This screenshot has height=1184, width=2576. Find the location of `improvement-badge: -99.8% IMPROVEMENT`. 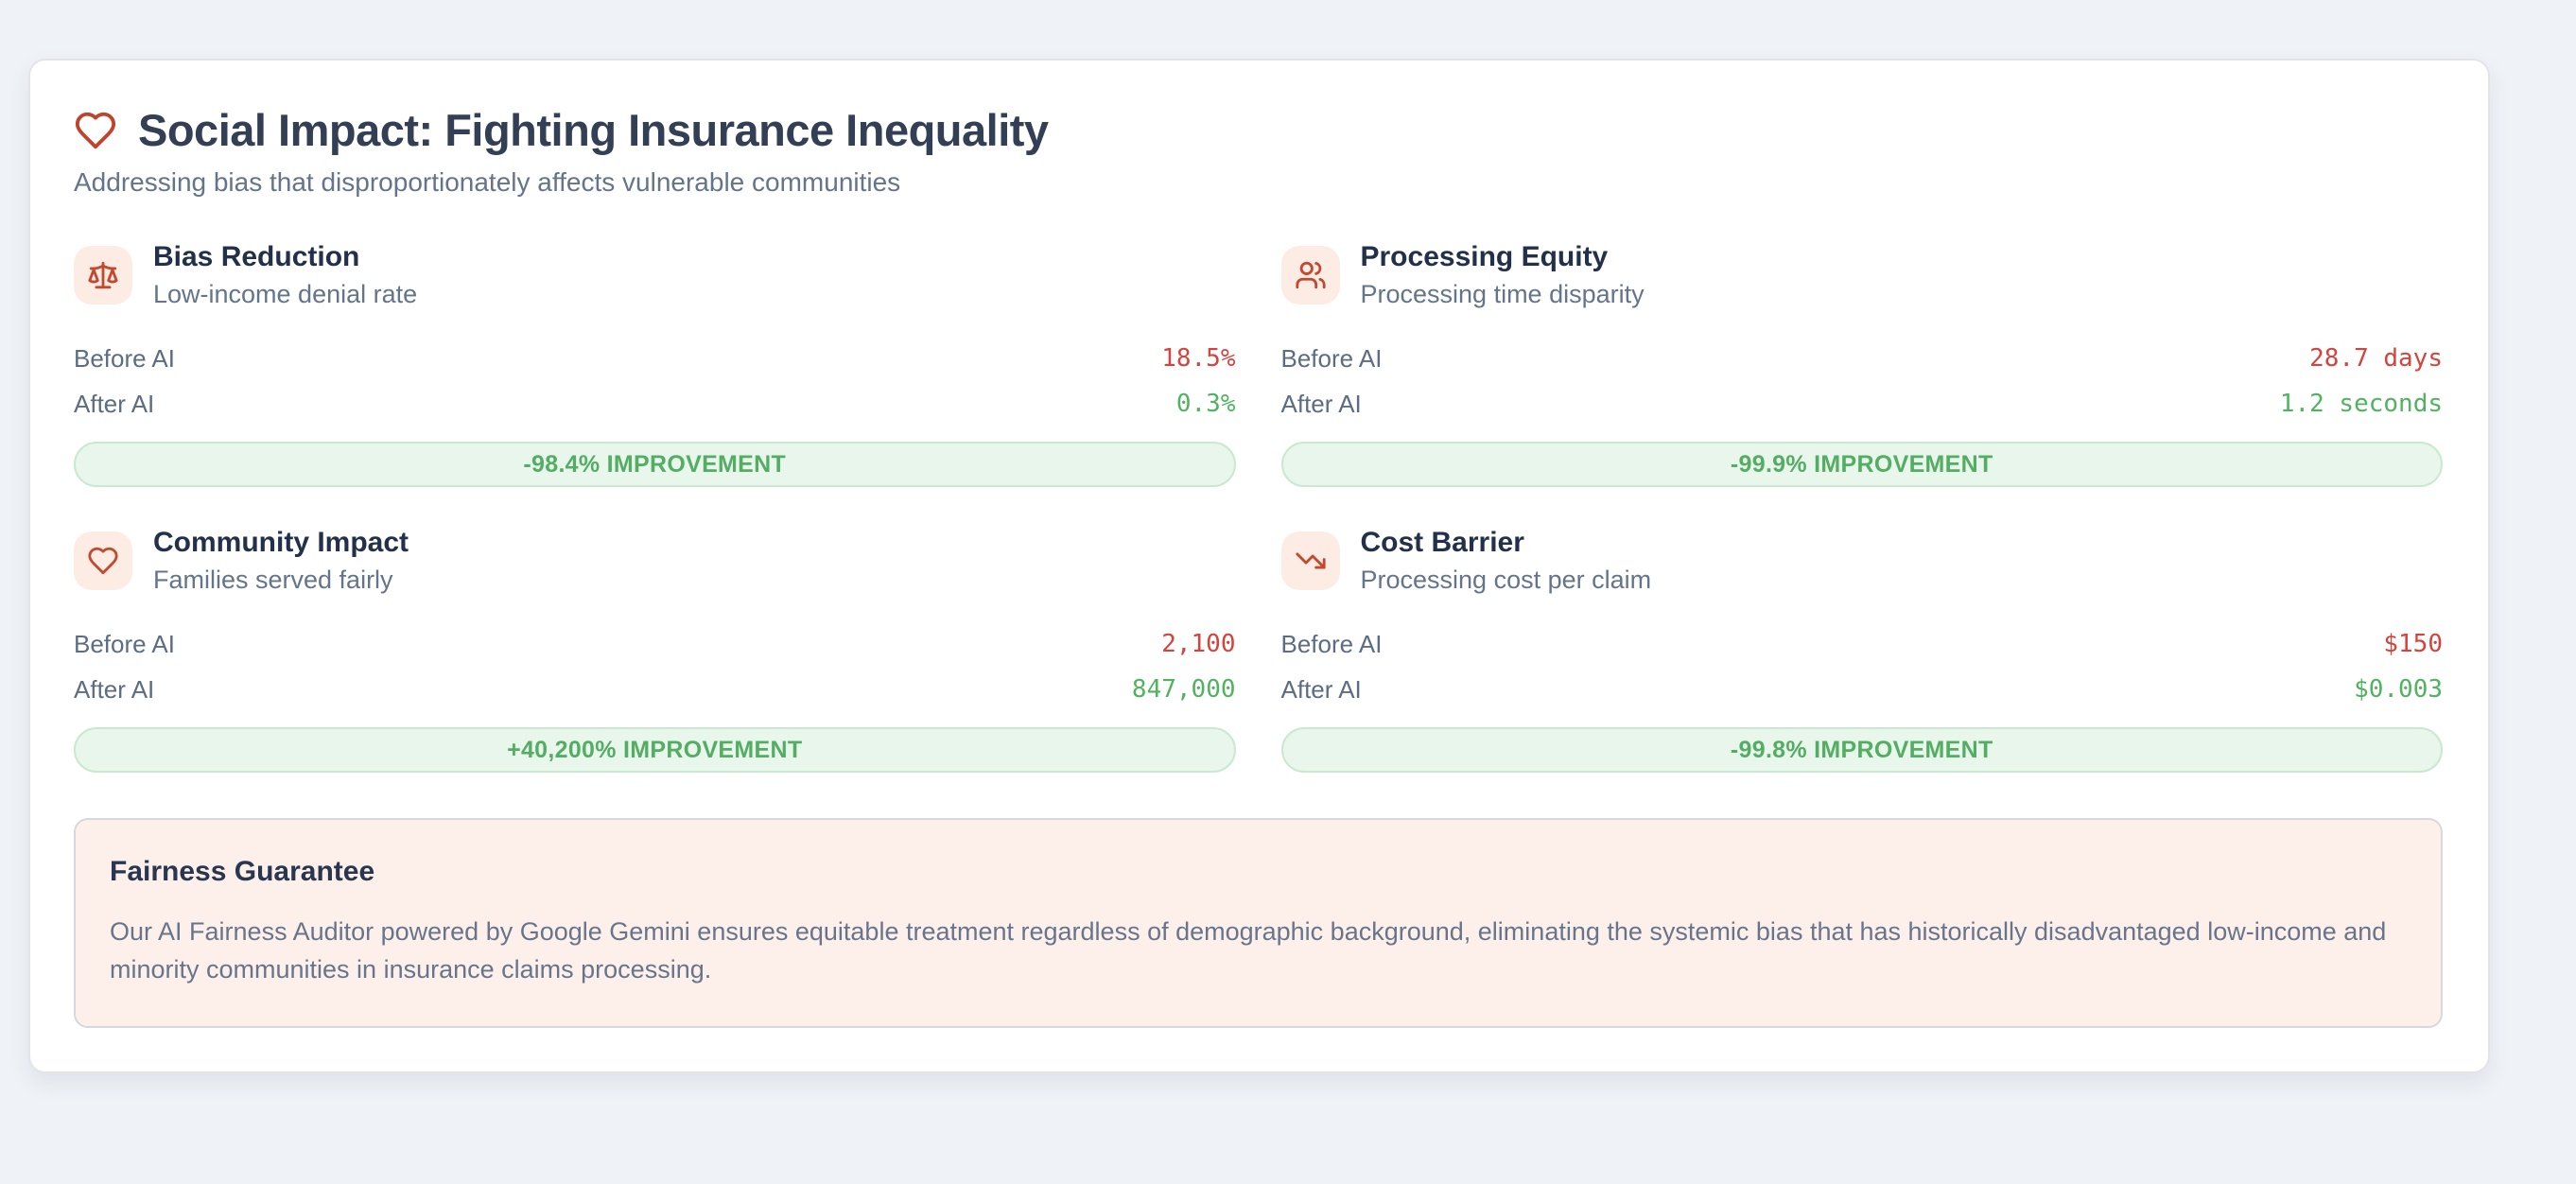

improvement-badge: -99.8% IMPROVEMENT is located at coordinates (1861, 750).